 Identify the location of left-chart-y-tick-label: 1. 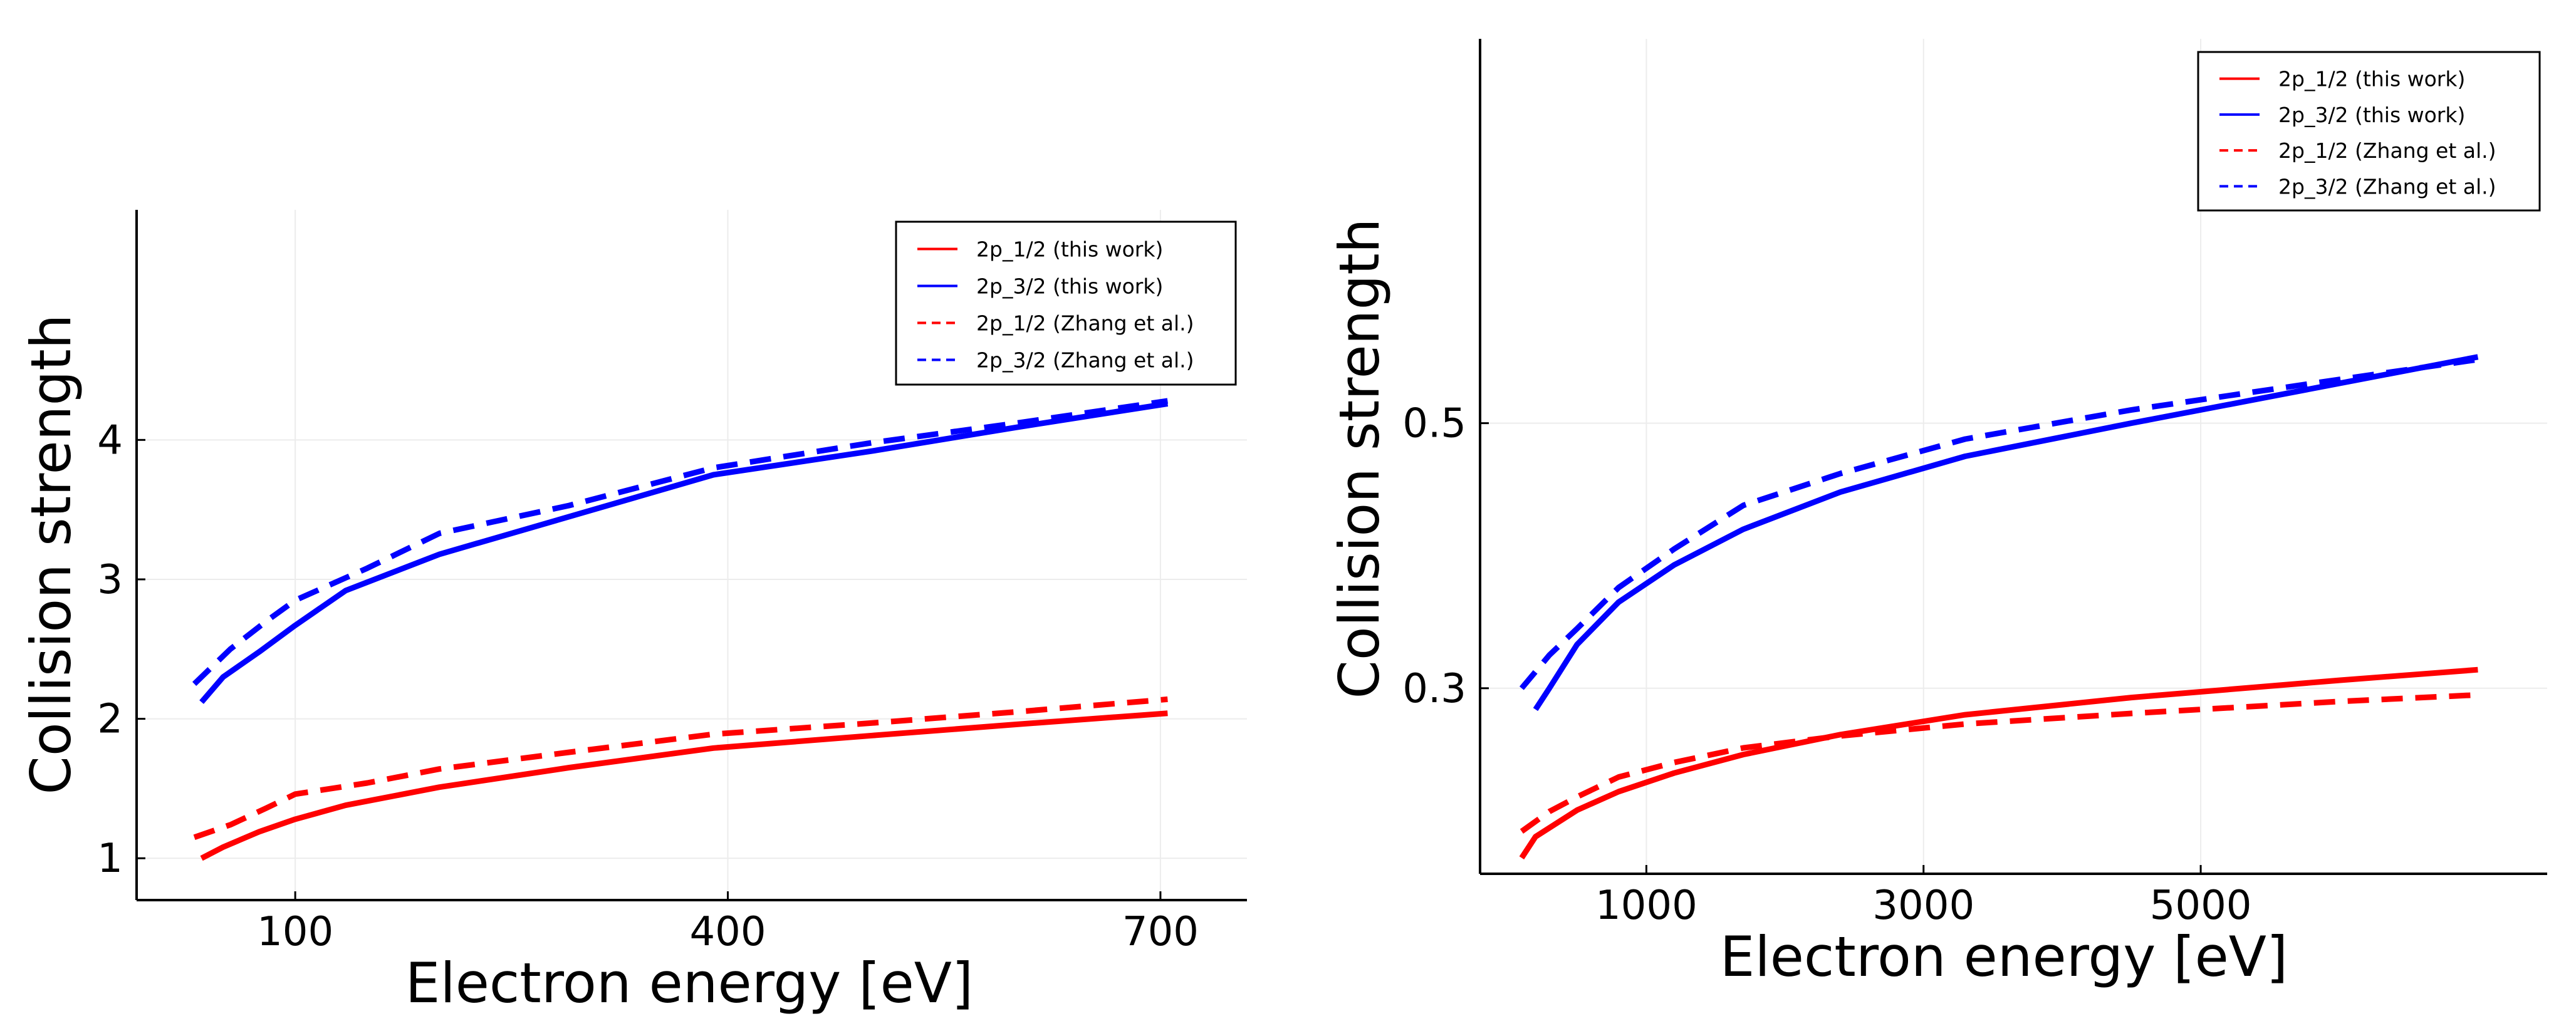
(110, 859).